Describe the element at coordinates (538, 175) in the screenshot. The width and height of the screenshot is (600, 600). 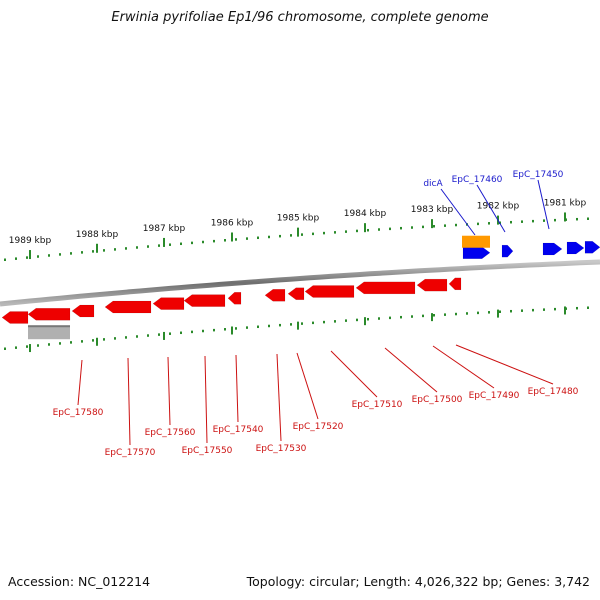
I see `forward-gene-label: EpC_17450` at that location.